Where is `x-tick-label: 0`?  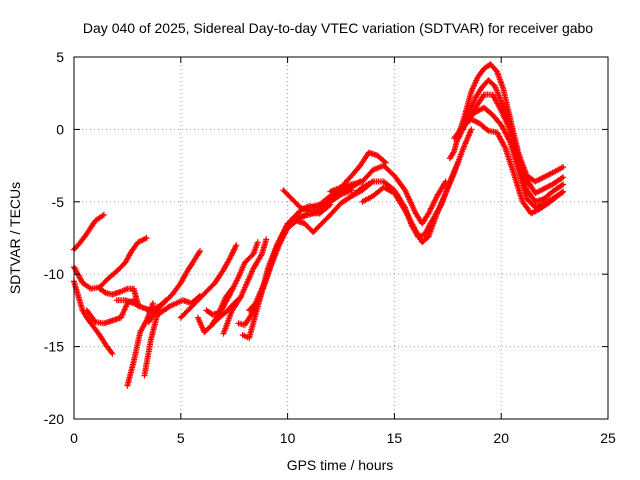 x-tick-label: 0 is located at coordinates (74, 438).